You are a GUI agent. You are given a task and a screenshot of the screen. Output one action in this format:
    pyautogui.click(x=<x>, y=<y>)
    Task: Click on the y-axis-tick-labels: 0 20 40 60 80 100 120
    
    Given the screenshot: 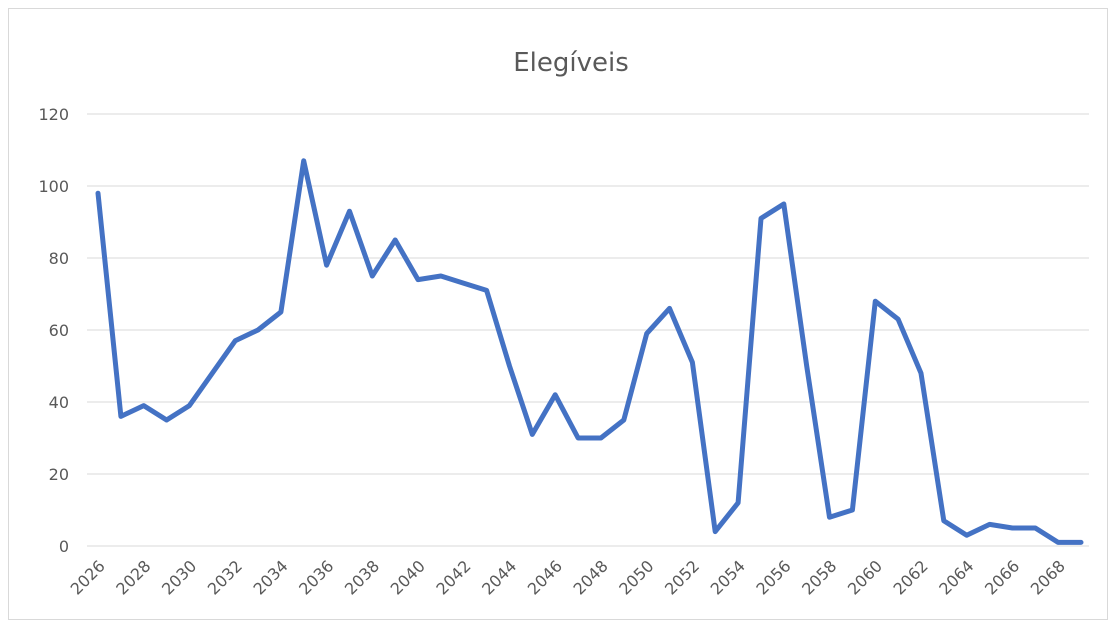 What is the action you would take?
    pyautogui.click(x=53, y=330)
    